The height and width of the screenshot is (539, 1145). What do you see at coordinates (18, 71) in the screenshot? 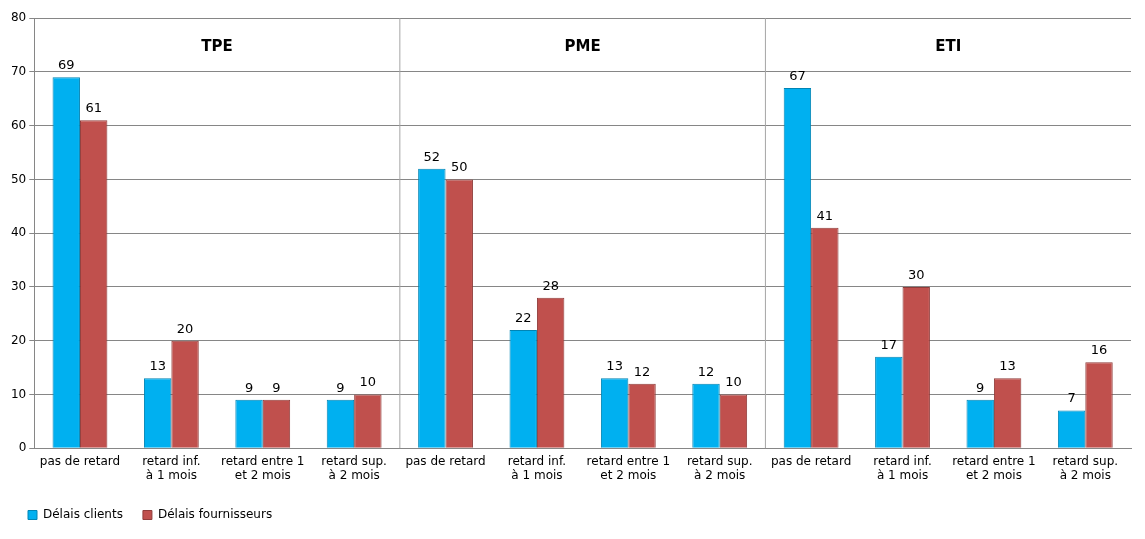
I see `y-tick-label: 70` at bounding box center [18, 71].